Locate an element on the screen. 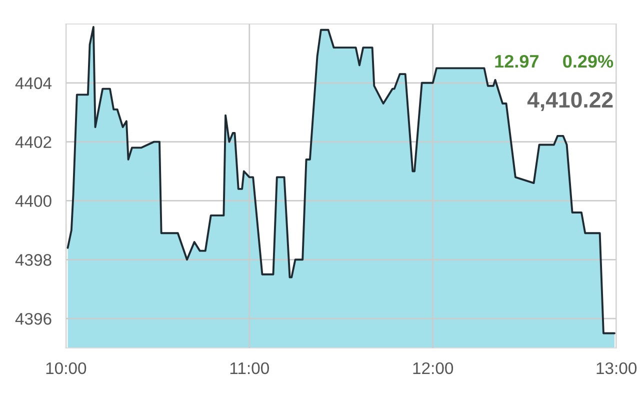  y-tick-label: 4402 is located at coordinates (33, 142).